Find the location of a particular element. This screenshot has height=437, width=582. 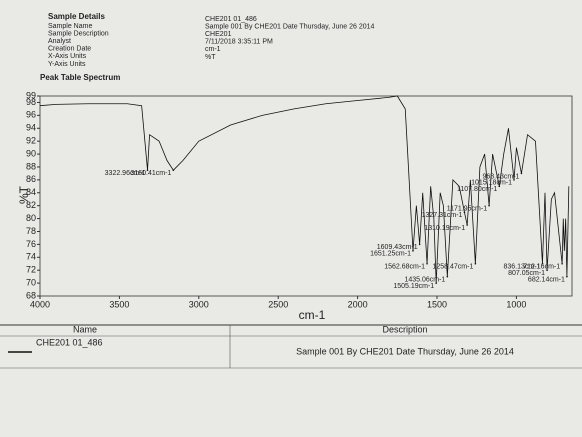

x-tick-label: 4000 is located at coordinates (40, 304).